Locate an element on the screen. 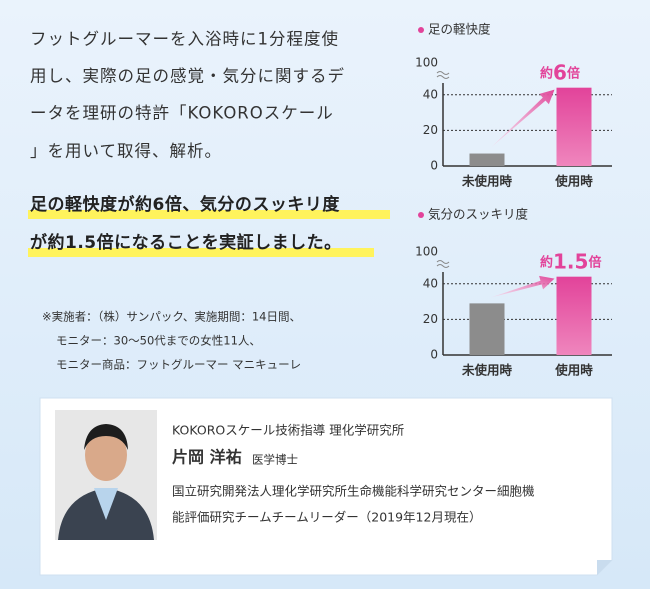 The height and width of the screenshot is (589, 650). bar-chart: 気分のスッキリ度 100 0 20 40 未使用時 使用時 約1.5倍 is located at coordinates (513, 292).